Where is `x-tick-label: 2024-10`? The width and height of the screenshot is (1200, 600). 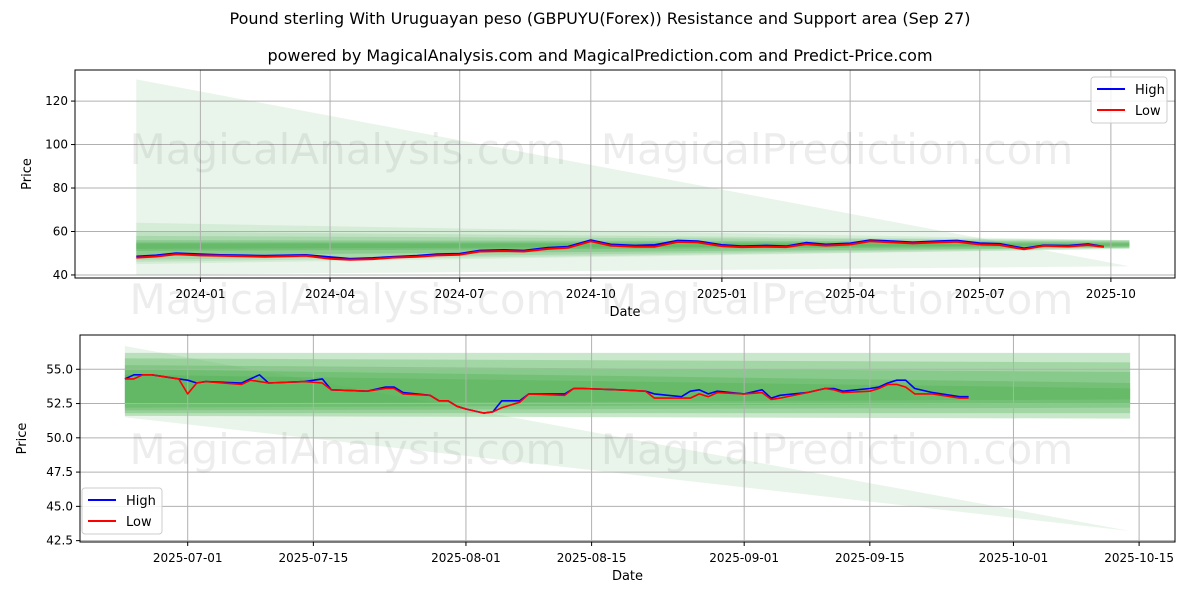
x-tick-label: 2024-10 is located at coordinates (591, 294).